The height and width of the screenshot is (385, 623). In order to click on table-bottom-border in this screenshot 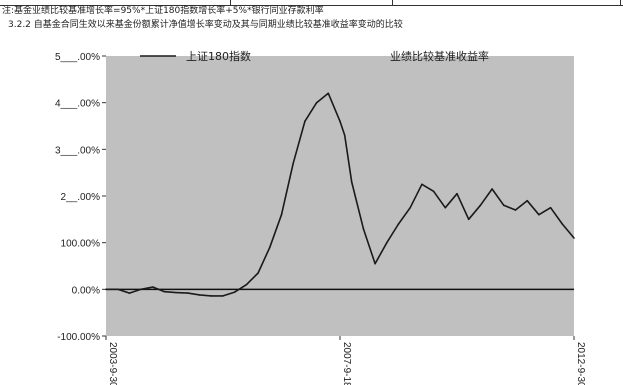, I will do `click(311, 3)`.